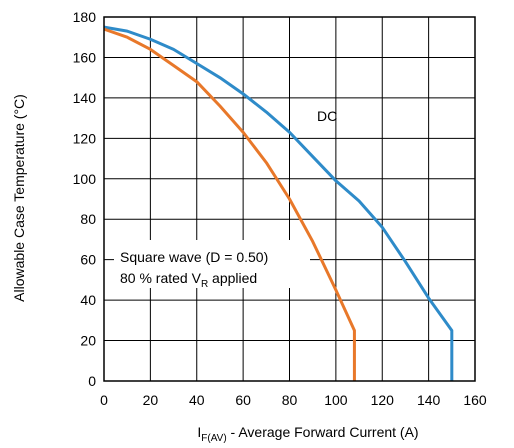  I want to click on x-tick-label: 80, so click(290, 400).